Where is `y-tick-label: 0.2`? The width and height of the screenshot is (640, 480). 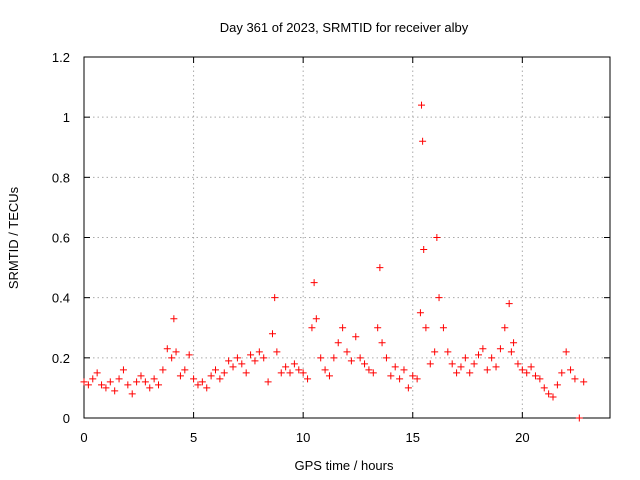 y-tick-label: 0.2 is located at coordinates (61, 358).